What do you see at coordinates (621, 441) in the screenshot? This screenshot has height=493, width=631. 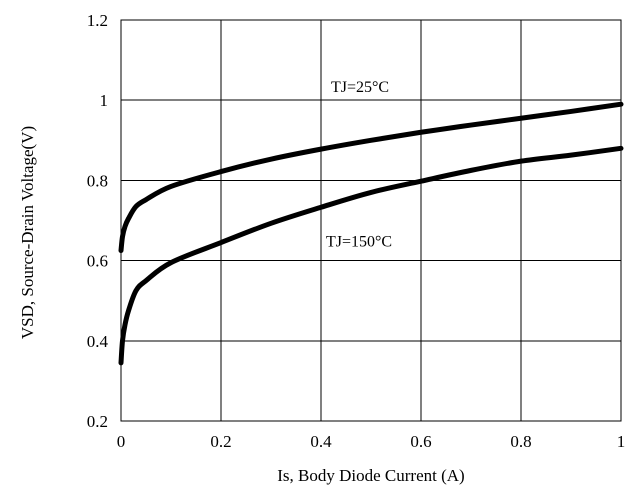 I see `x-tick-label: 1` at bounding box center [621, 441].